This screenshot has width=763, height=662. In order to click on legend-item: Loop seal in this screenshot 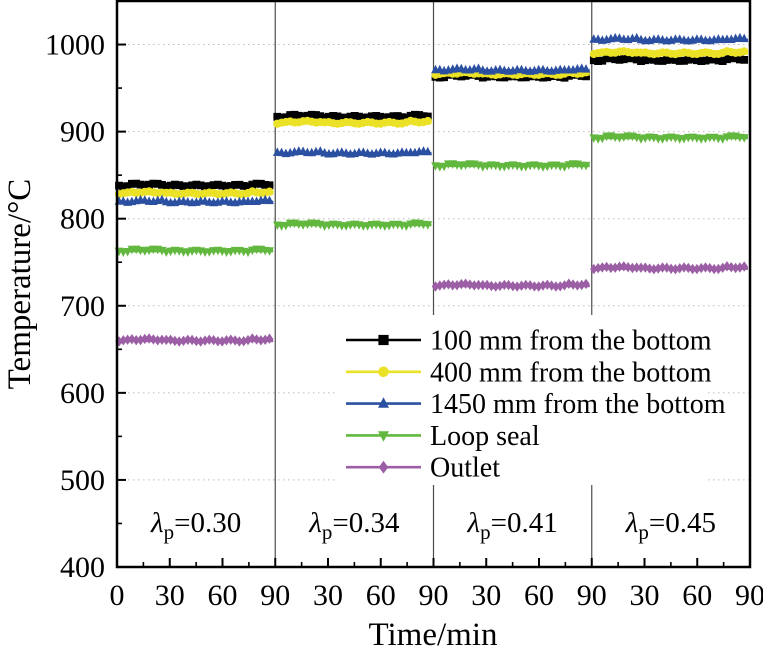, I will do `click(443, 436)`.